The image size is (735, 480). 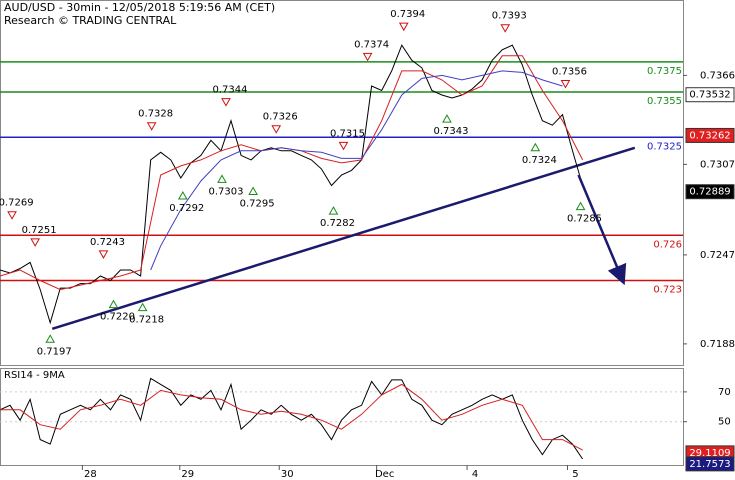 I want to click on price-tag-label: 21.7573, so click(x=709, y=464).